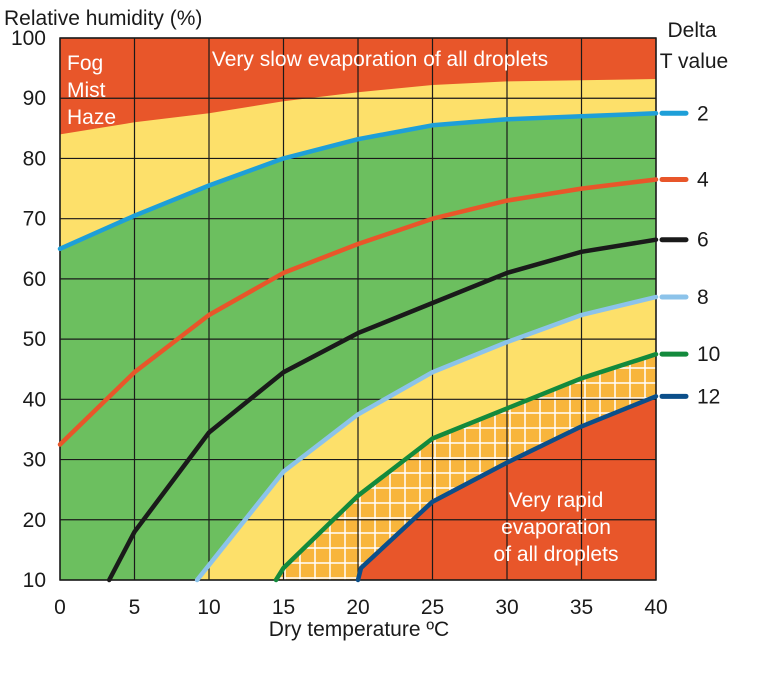 The width and height of the screenshot is (770, 678). What do you see at coordinates (703, 180) in the screenshot?
I see `legend-label-delta-t-4: 4` at bounding box center [703, 180].